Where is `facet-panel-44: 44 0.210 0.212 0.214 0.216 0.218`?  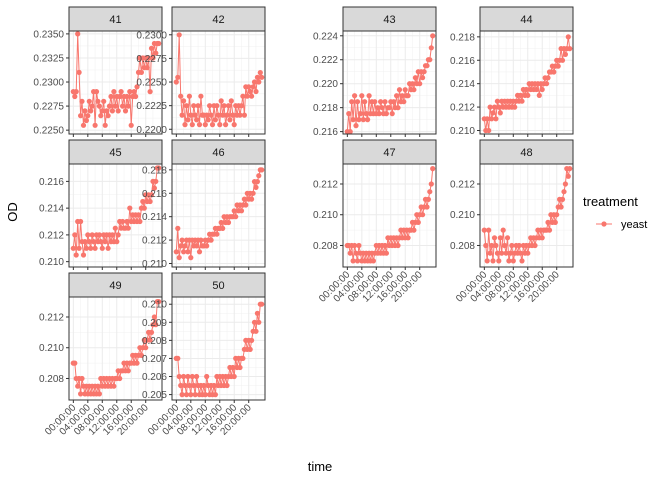 facet-panel-44: 44 0.210 0.212 0.214 0.216 0.218 is located at coordinates (512, 71).